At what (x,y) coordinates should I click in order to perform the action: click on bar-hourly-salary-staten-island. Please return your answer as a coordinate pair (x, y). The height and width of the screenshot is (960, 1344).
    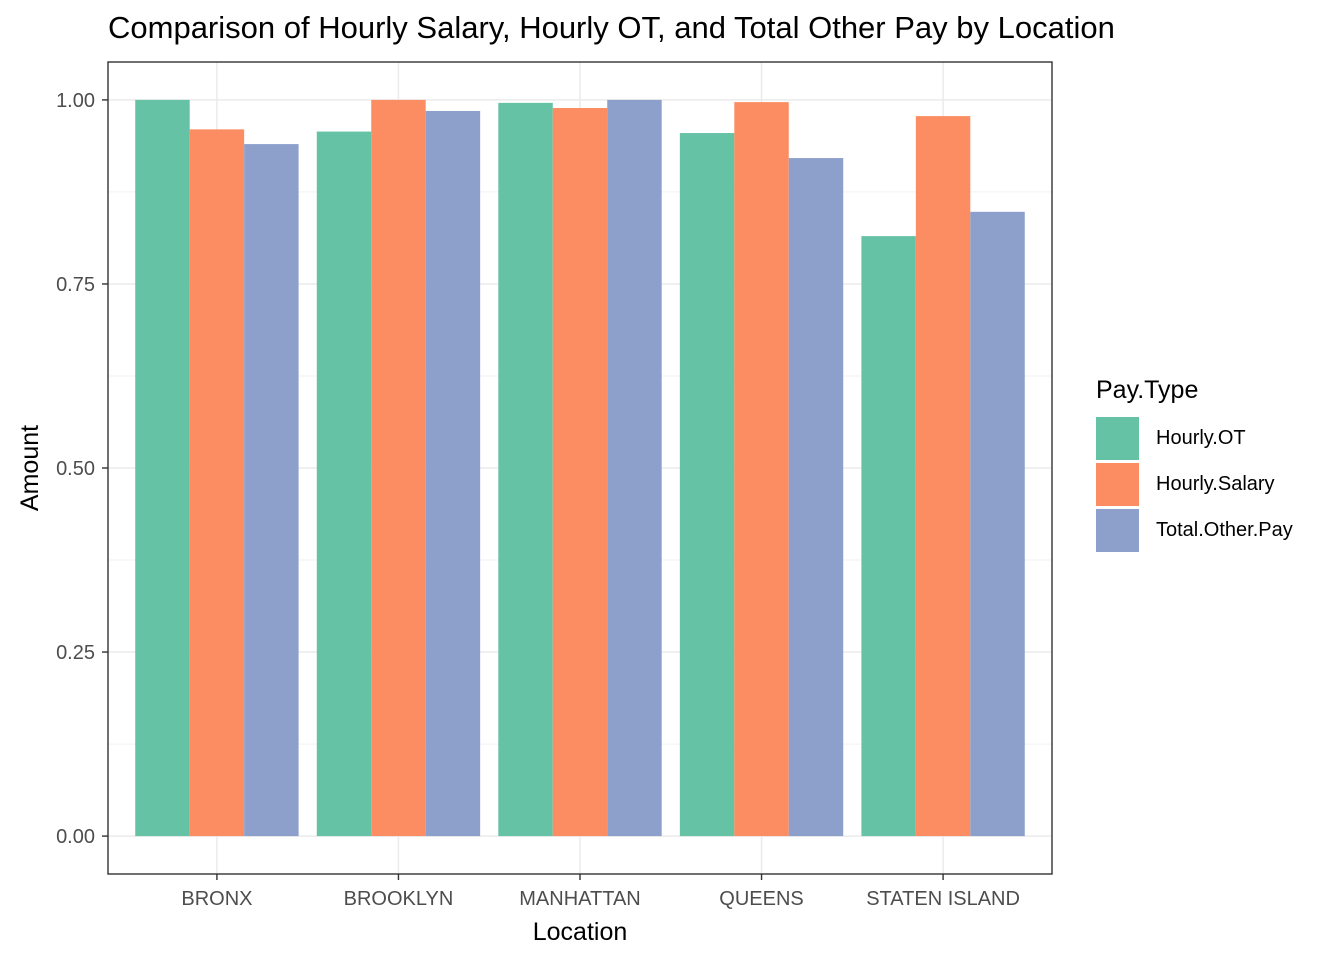
    Looking at the image, I should click on (943, 476).